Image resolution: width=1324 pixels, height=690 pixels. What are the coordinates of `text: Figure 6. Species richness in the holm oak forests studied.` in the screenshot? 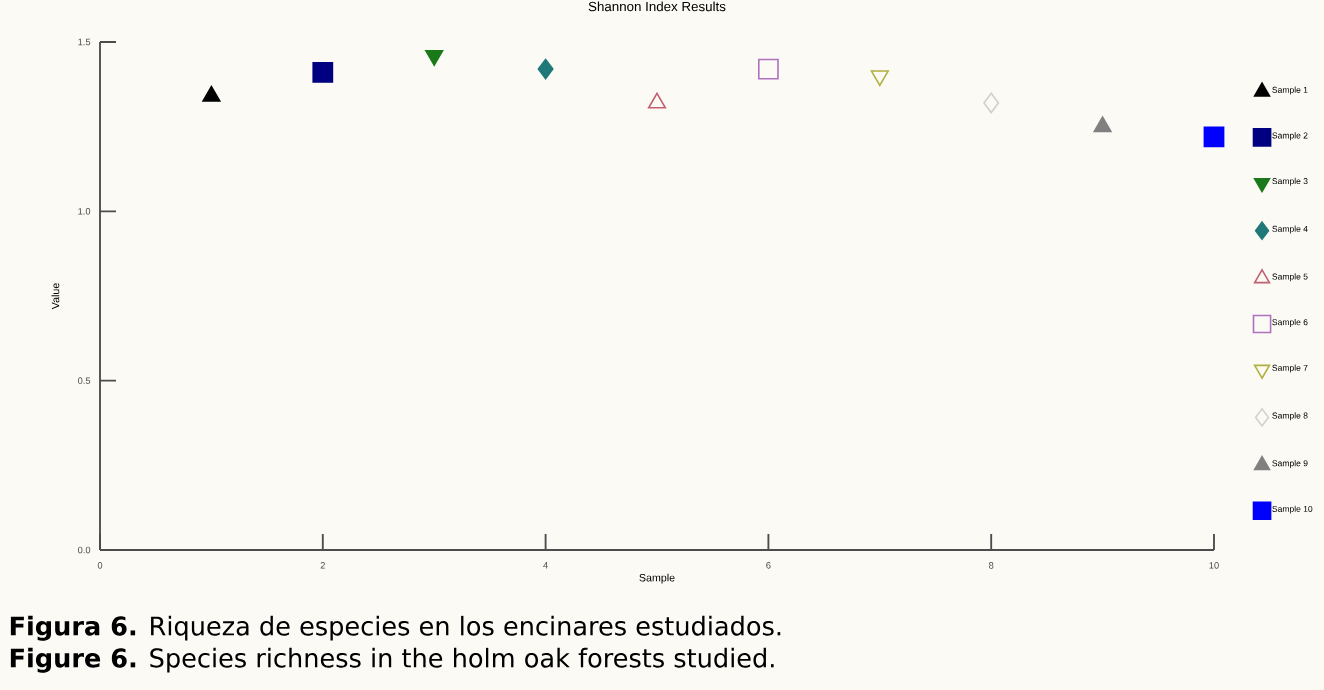 It's located at (392, 660).